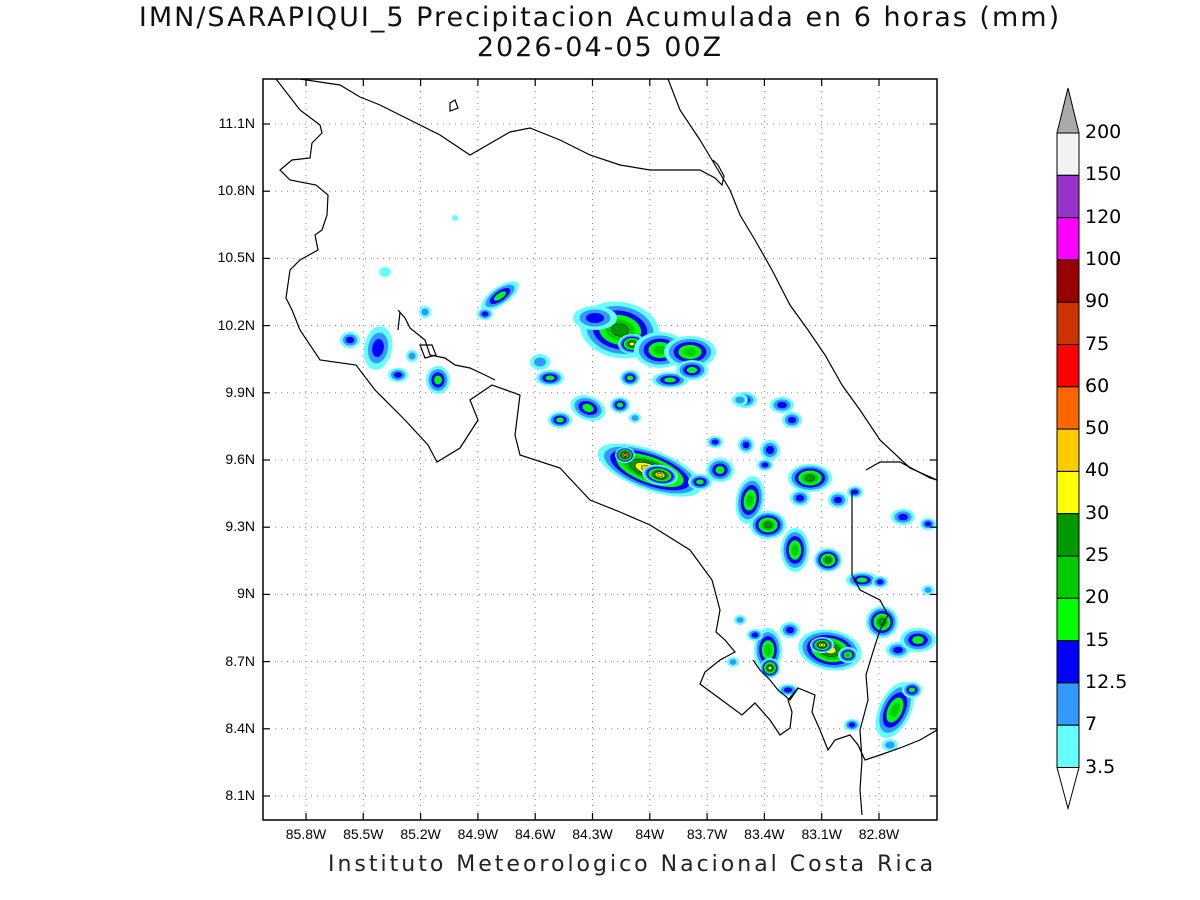 The height and width of the screenshot is (900, 1200). What do you see at coordinates (240, 795) in the screenshot?
I see `lat-label: 8.1N` at bounding box center [240, 795].